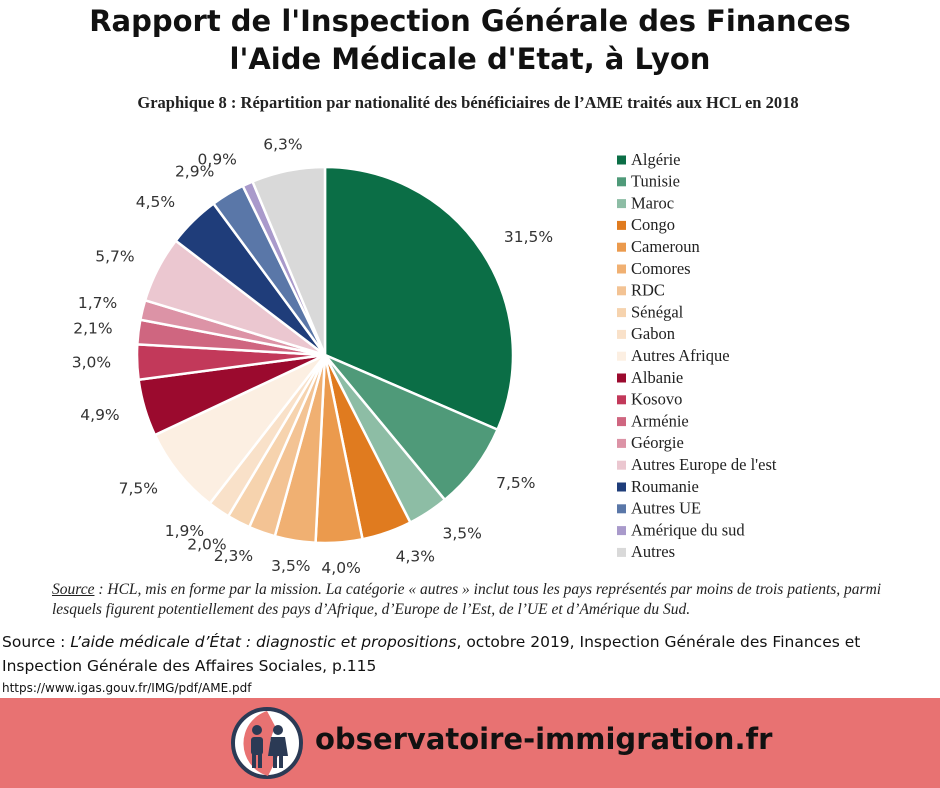 This screenshot has width=940, height=788. Describe the element at coordinates (194, 171) in the screenshot. I see `value-label: 2,9%` at that location.